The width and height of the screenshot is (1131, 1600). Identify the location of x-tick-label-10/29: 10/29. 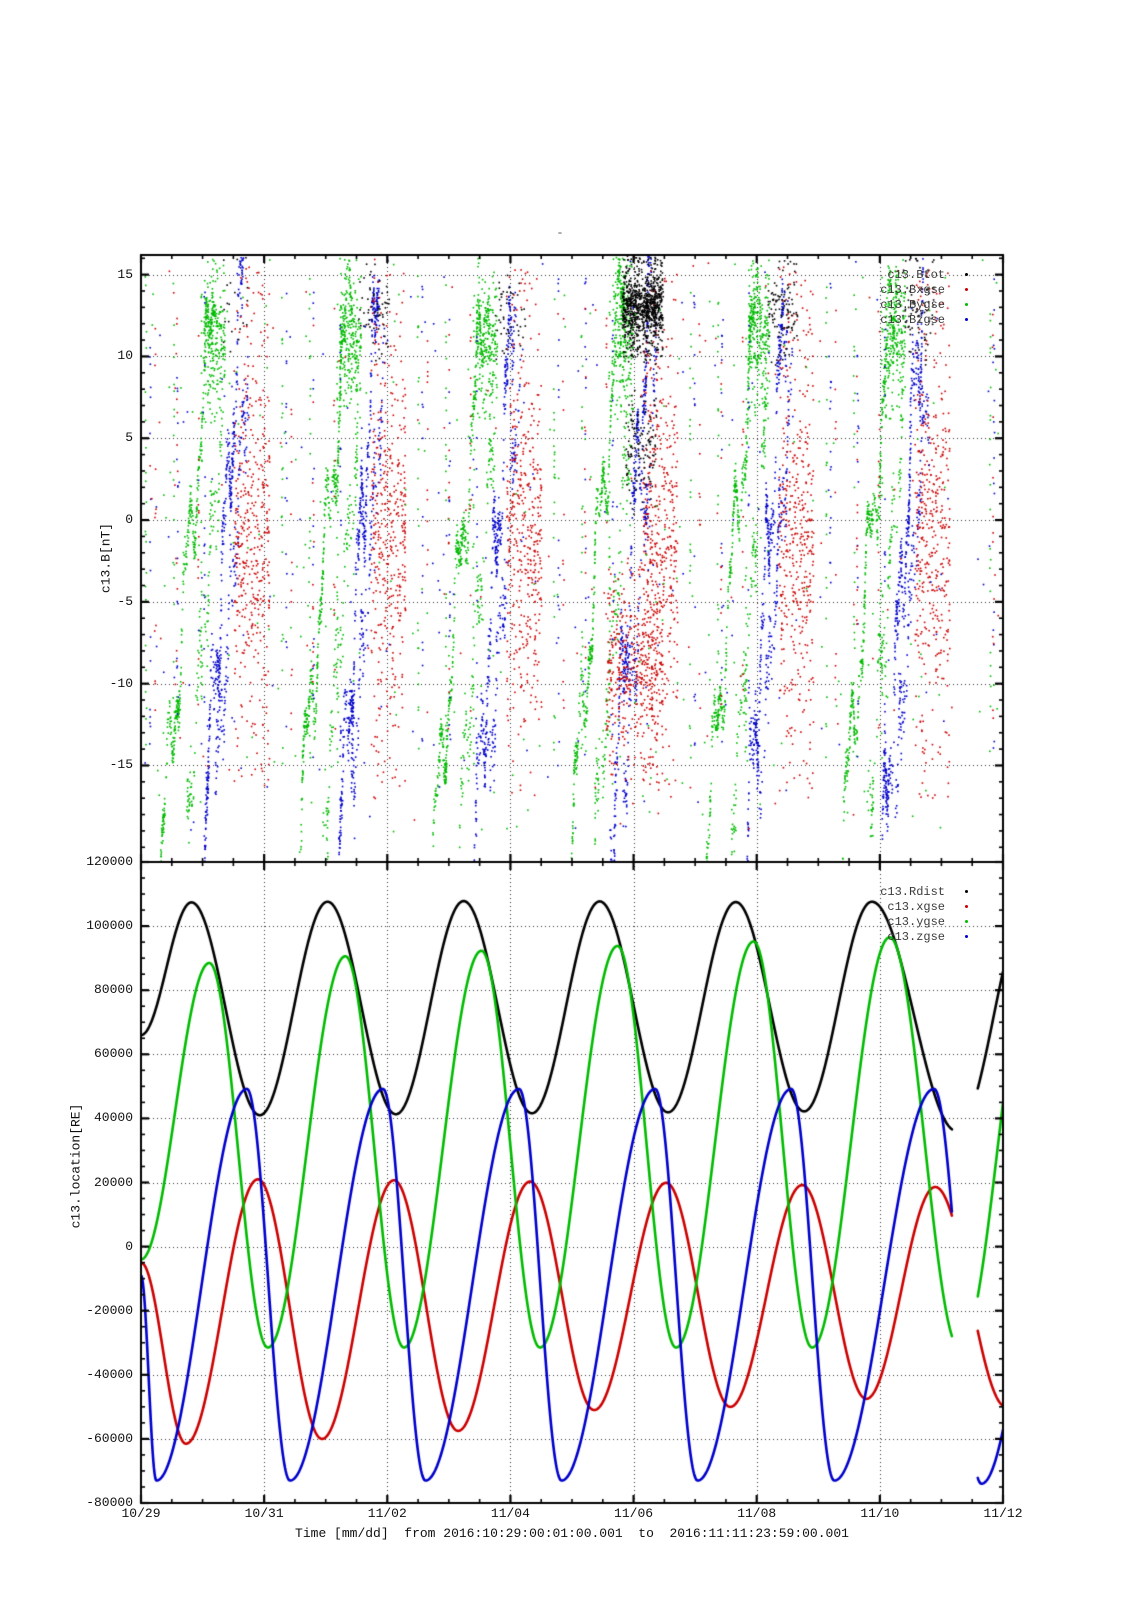
(141, 1513).